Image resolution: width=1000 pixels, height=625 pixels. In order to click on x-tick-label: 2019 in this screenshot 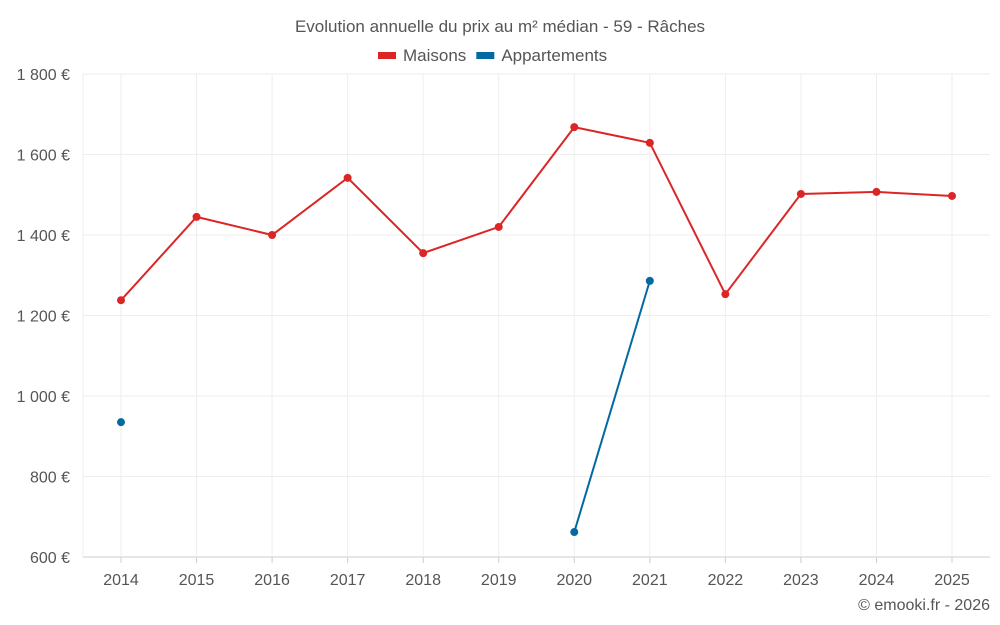, I will do `click(499, 580)`.